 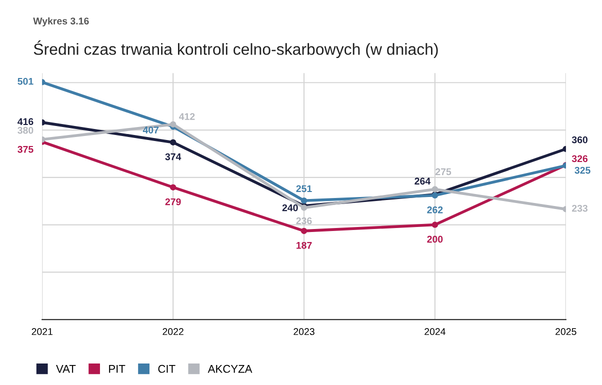 I want to click on legend-label: CIT, so click(x=167, y=368).